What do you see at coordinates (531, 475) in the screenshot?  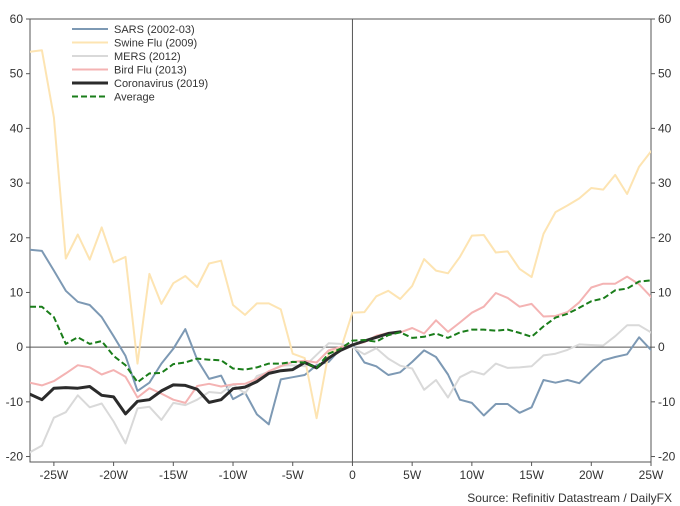 I see `x-tick-label: 15W` at bounding box center [531, 475].